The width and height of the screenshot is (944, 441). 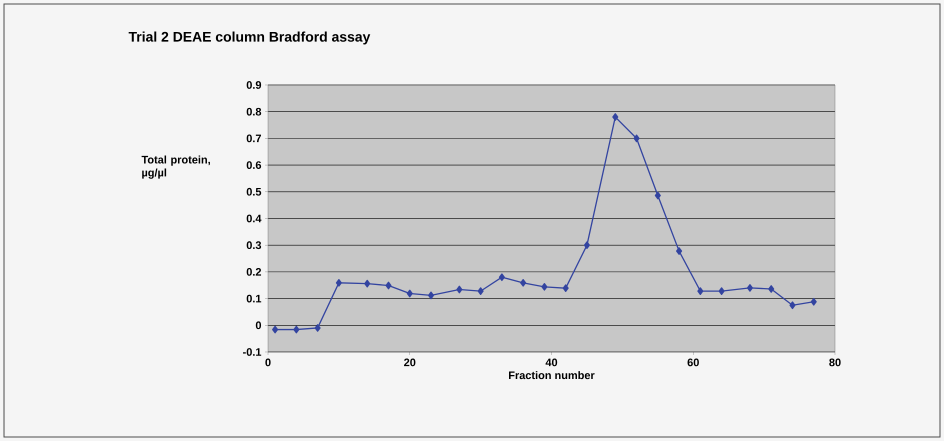 What do you see at coordinates (254, 298) in the screenshot?
I see `y-tick-label: 0.1` at bounding box center [254, 298].